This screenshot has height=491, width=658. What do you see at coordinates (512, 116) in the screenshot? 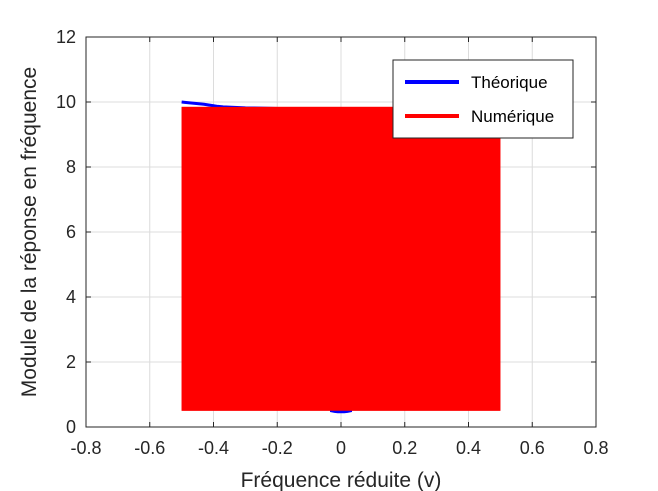
I see `legend-entry: Numérique` at bounding box center [512, 116].